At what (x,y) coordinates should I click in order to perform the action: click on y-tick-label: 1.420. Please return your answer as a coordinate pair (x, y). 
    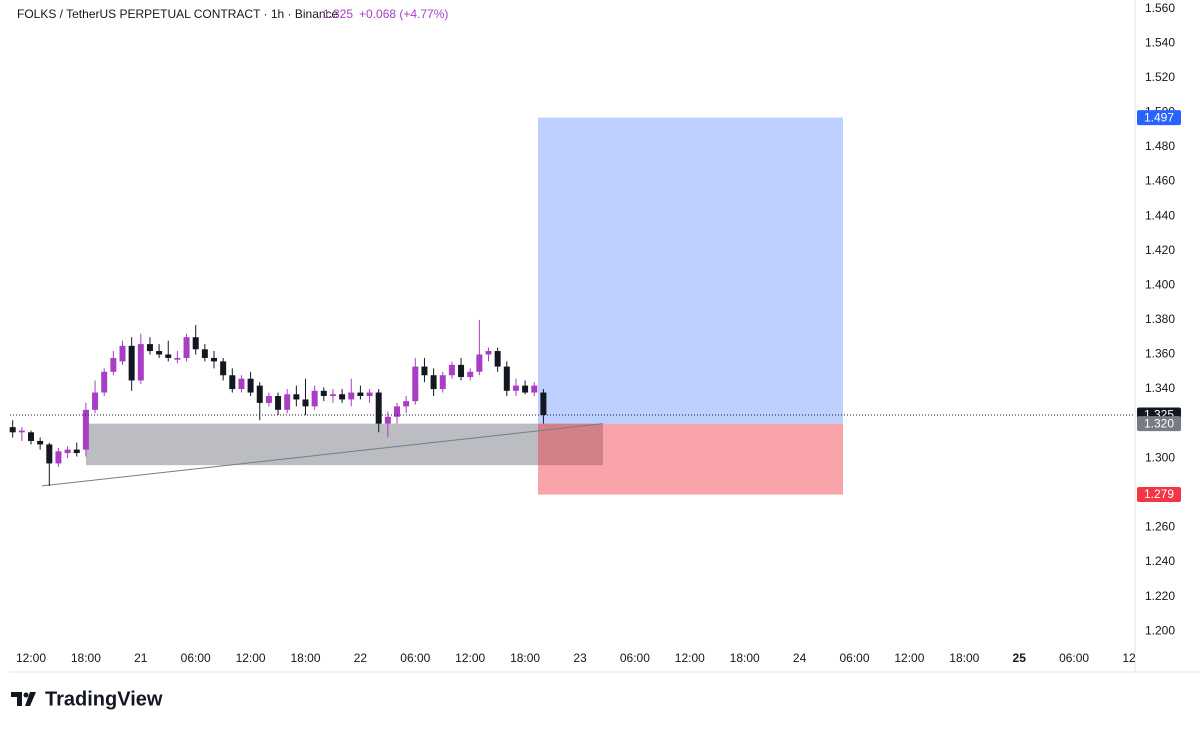
    Looking at the image, I should click on (1160, 250).